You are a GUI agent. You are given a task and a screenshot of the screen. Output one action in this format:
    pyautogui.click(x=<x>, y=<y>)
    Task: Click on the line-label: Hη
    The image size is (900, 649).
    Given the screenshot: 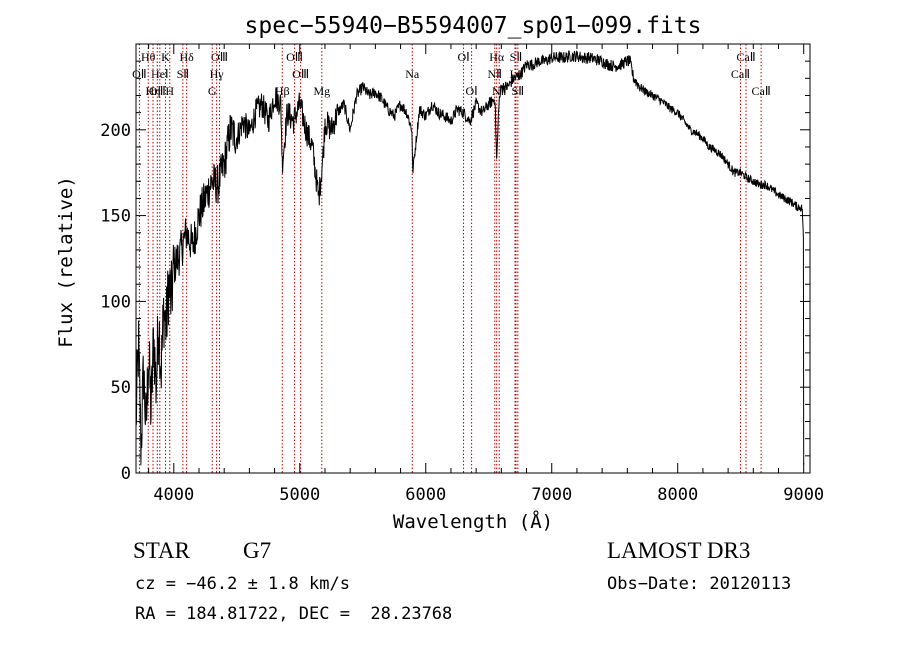 What is the action you would take?
    pyautogui.click(x=153, y=91)
    